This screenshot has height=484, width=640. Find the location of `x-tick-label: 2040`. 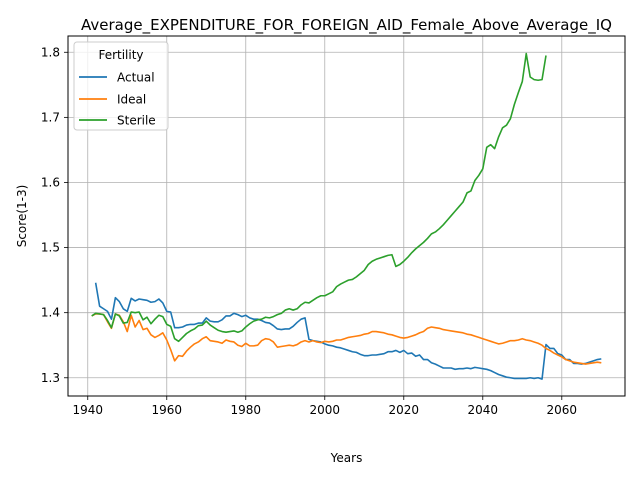

x-tick-label: 2040 is located at coordinates (483, 410).